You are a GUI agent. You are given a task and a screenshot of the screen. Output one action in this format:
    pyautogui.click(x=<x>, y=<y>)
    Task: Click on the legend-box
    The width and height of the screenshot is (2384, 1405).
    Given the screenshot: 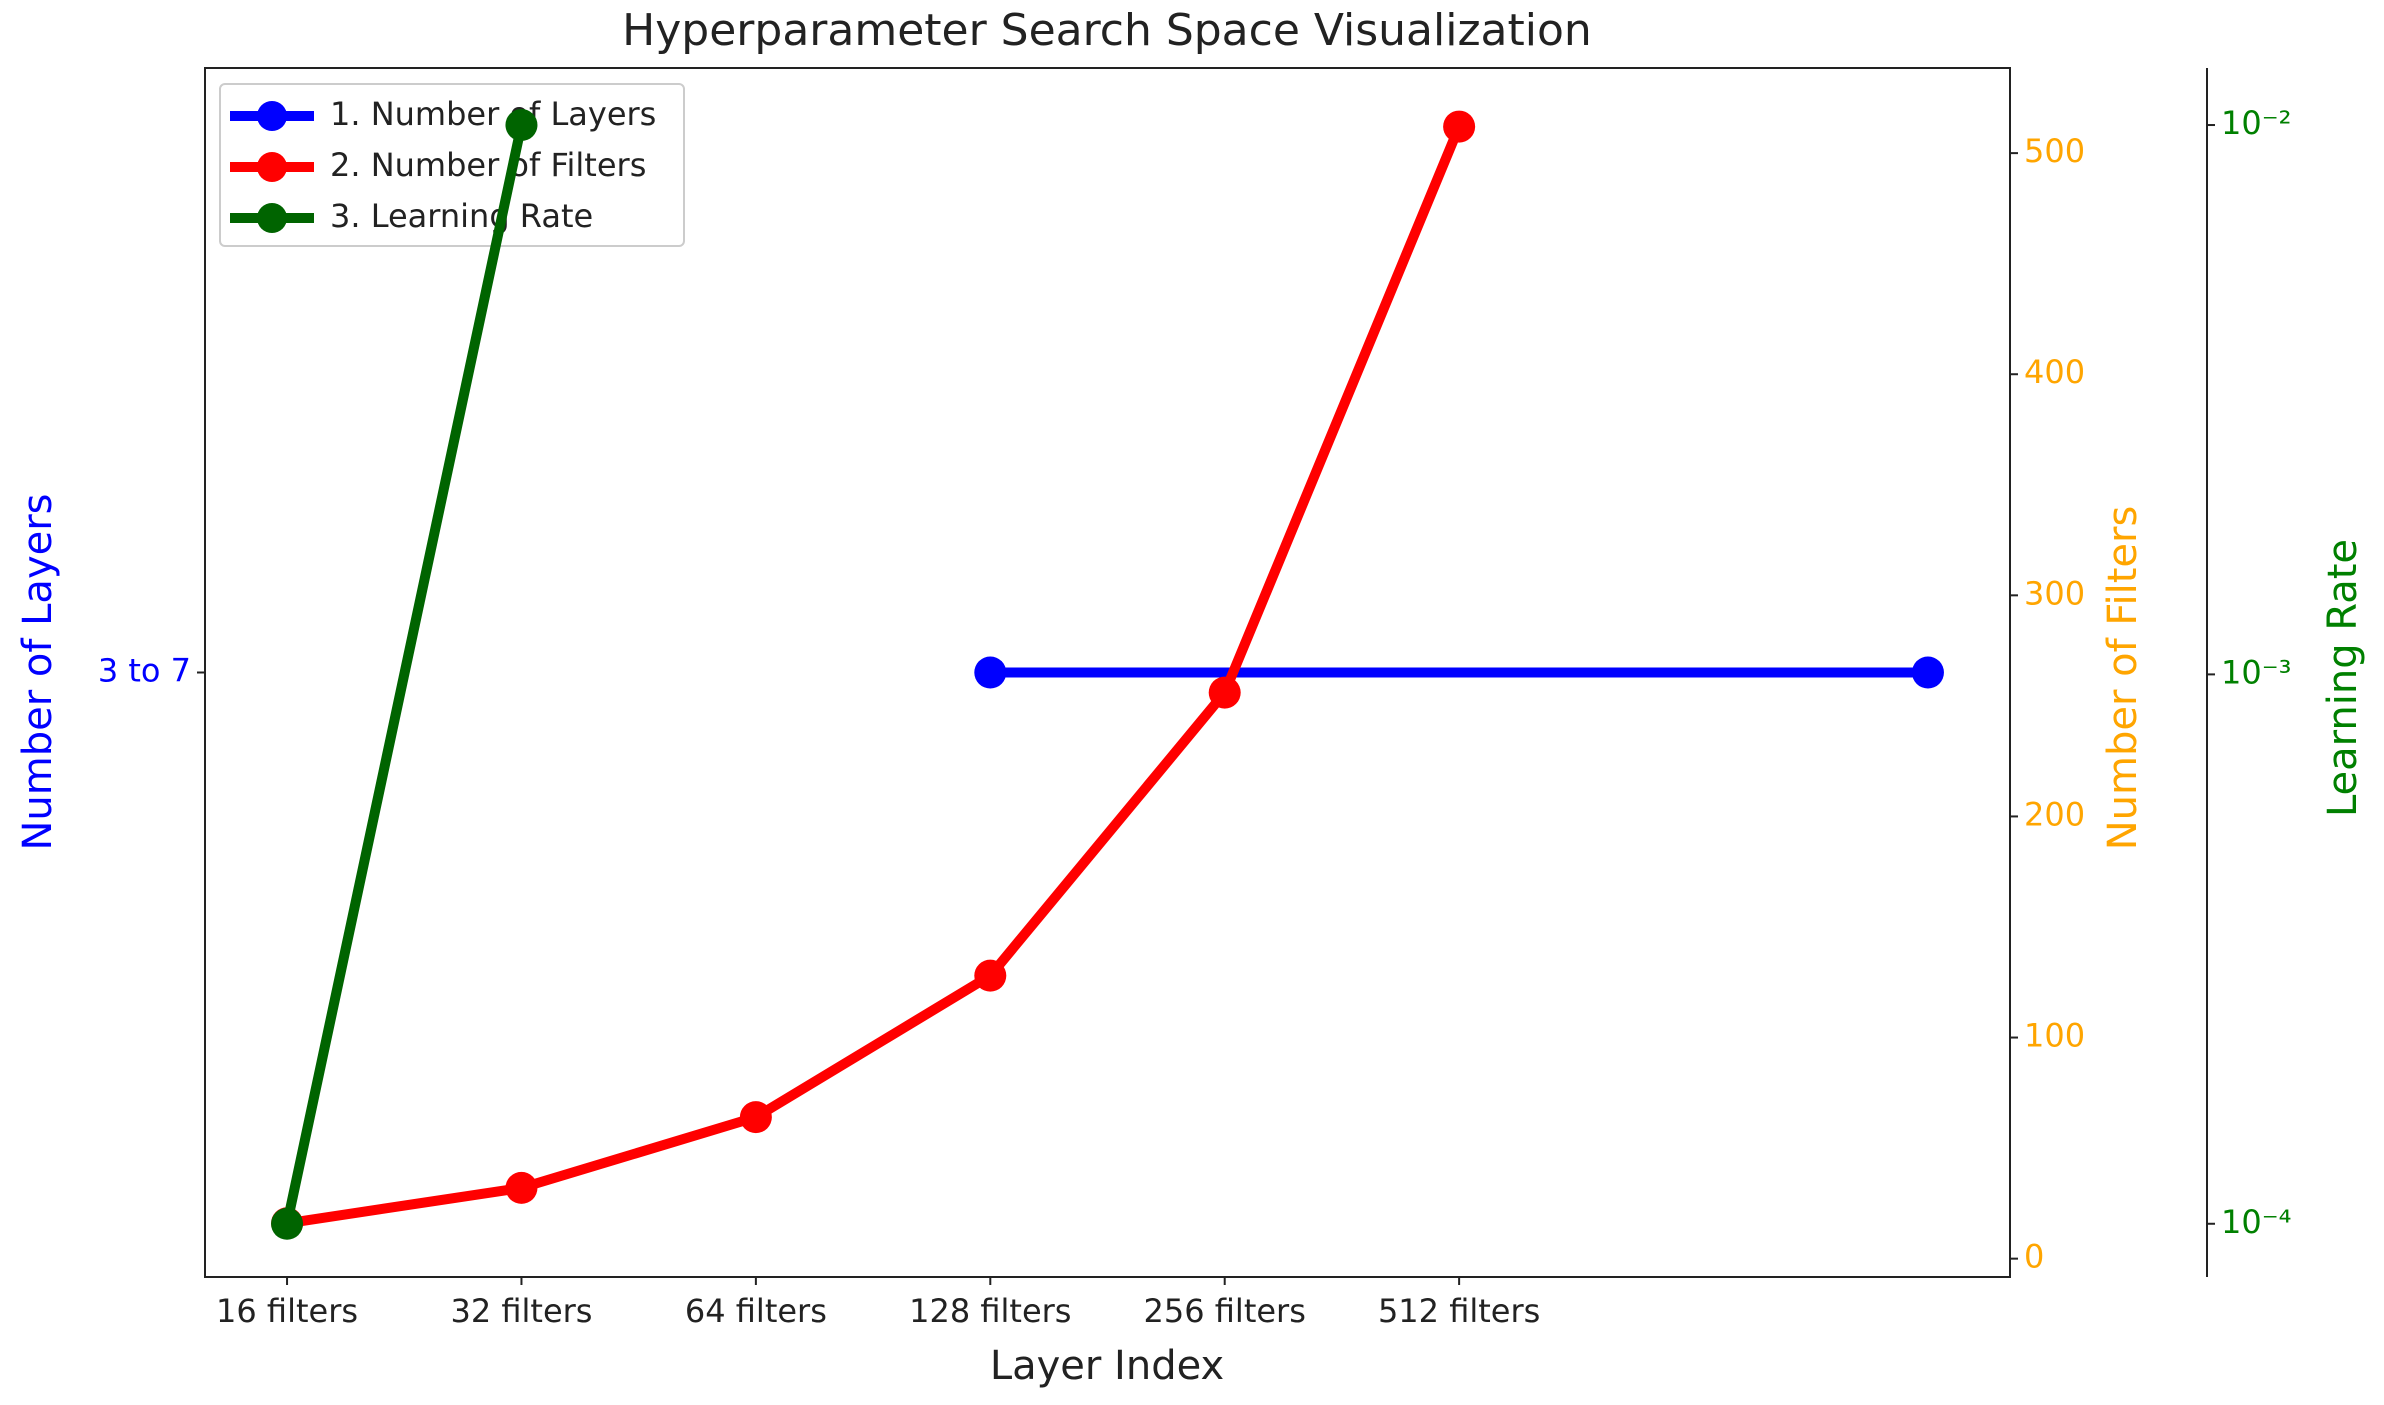 What is the action you would take?
    pyautogui.click(x=452, y=165)
    